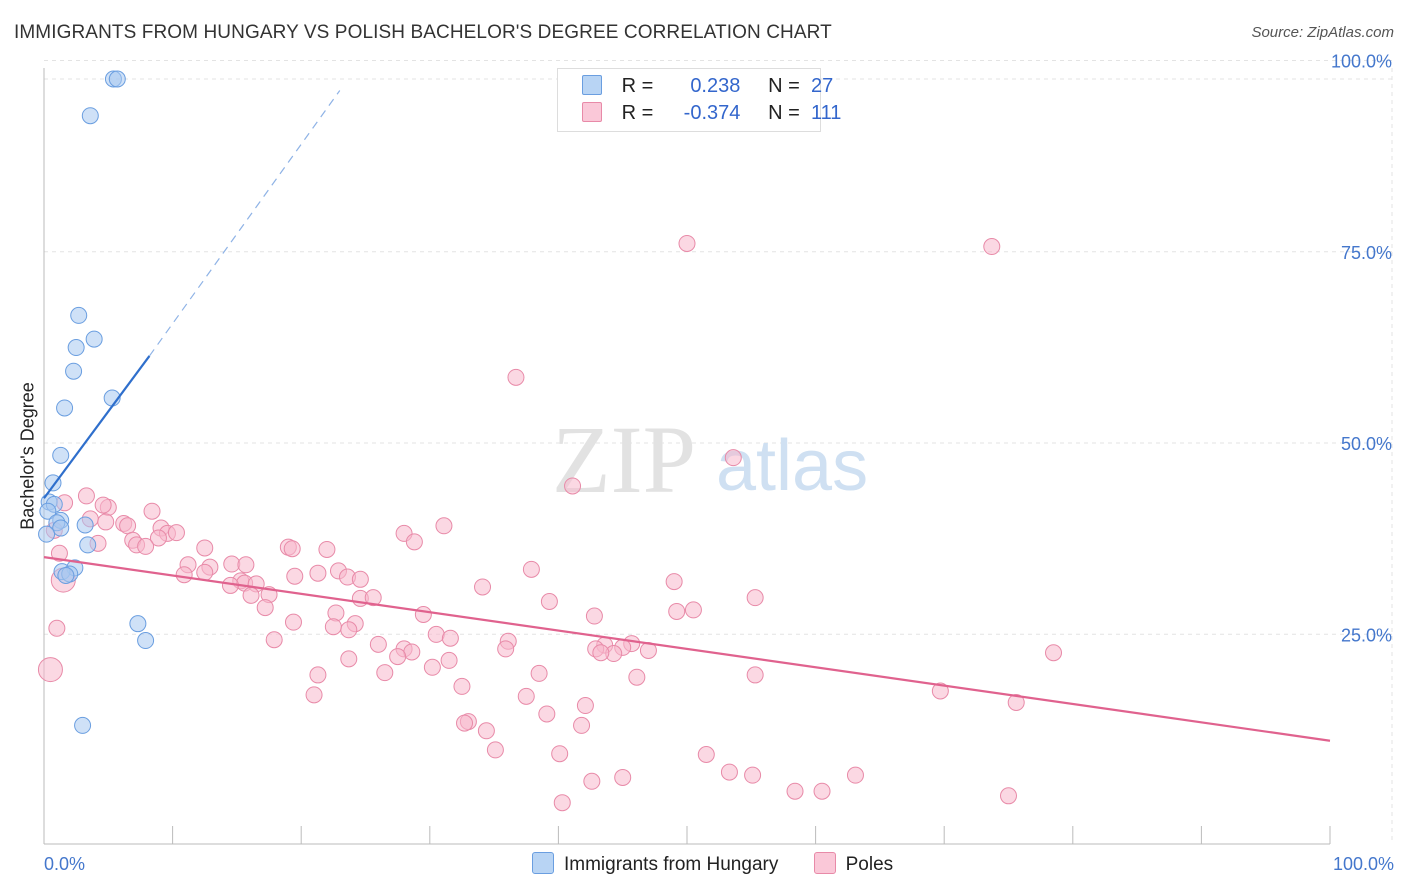 This screenshot has height=892, width=1406. I want to click on y-tick-label: 75.0%, so click(1366, 253).